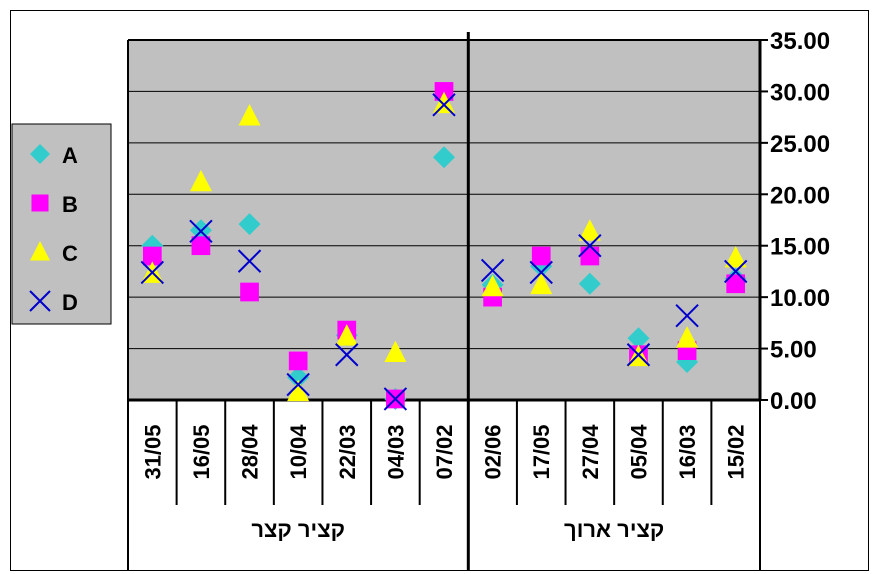 The width and height of the screenshot is (873, 574). I want to click on x-tick-label: 07/02, so click(444, 451).